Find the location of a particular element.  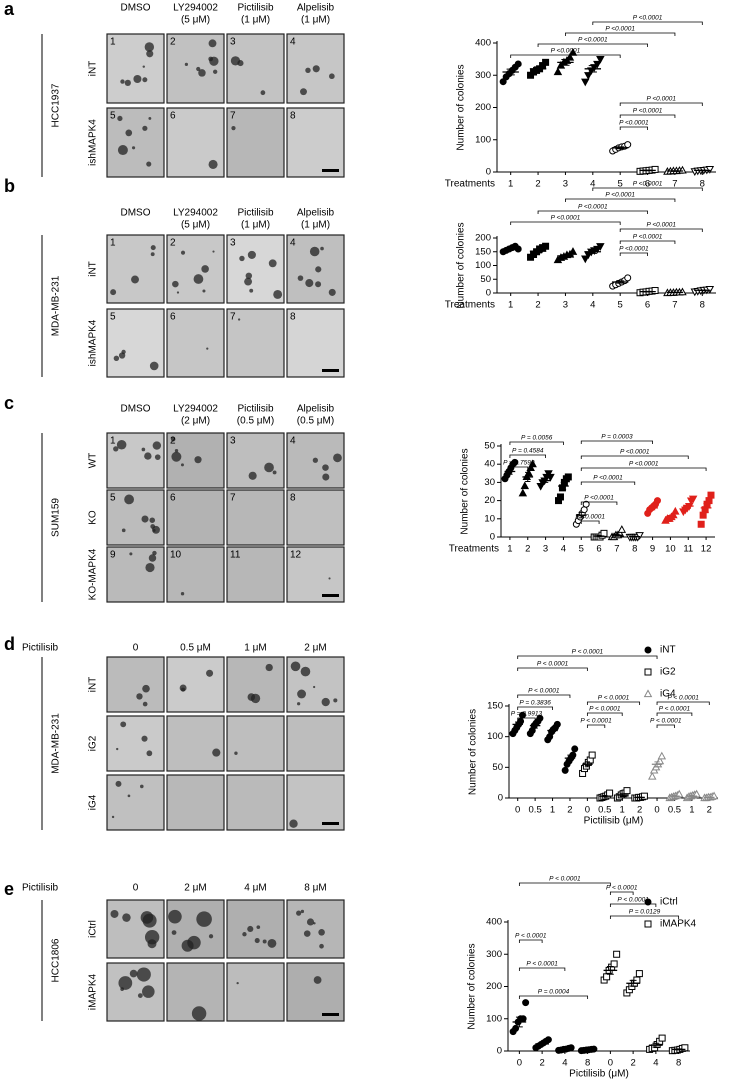

x-tick-label: 0.5 is located at coordinates (535, 810).